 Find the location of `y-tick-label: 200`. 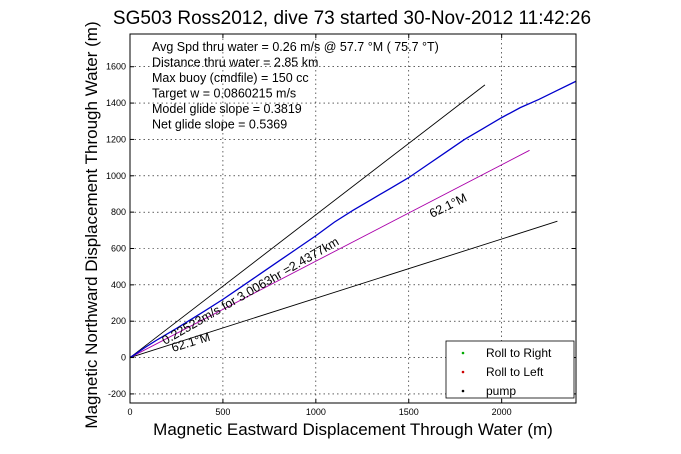

y-tick-label: 200 is located at coordinates (118, 321).